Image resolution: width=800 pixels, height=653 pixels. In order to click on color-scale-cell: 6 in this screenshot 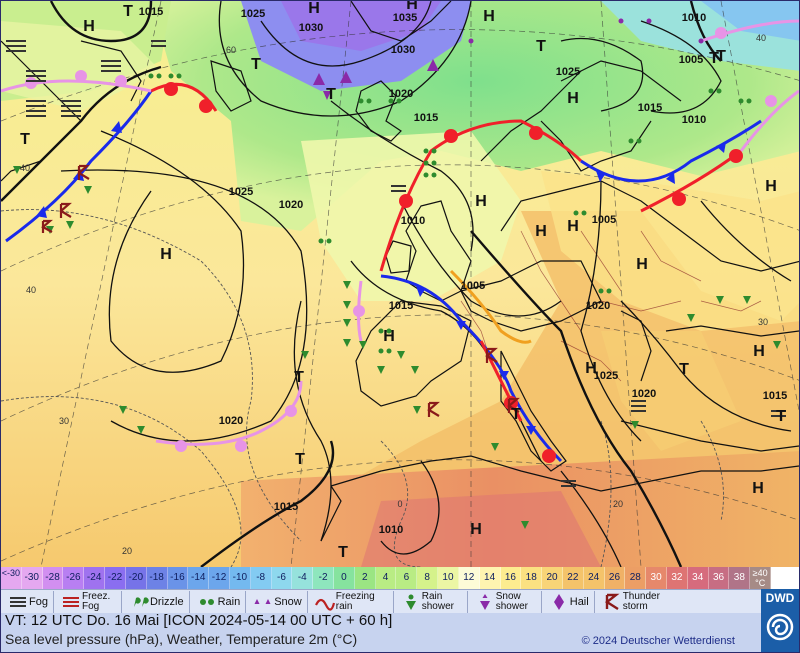, I will do `click(407, 578)`.